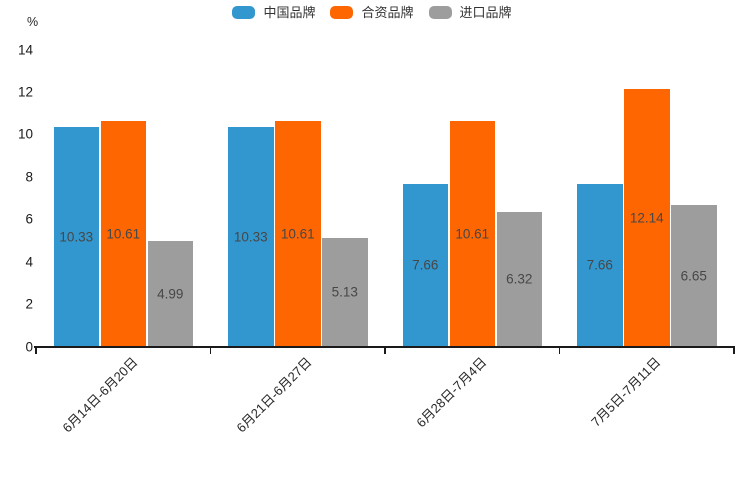  I want to click on bar-进口品牌-7月5日-7月11日, so click(694, 276).